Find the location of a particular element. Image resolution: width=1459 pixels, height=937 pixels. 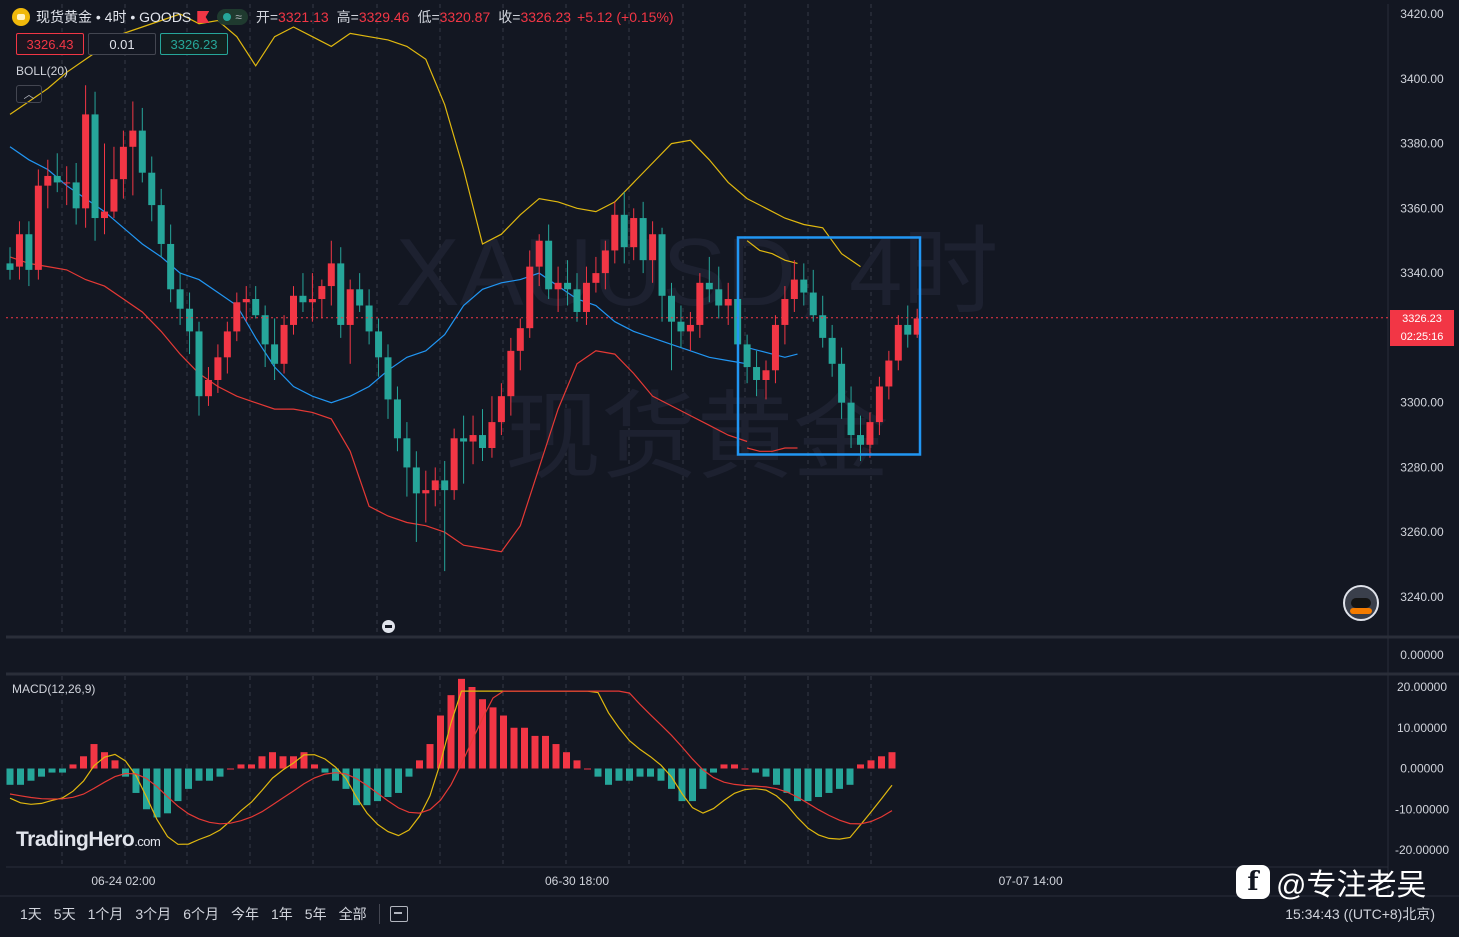

boll-indicator-label: BOLL(20) is located at coordinates (42, 71).